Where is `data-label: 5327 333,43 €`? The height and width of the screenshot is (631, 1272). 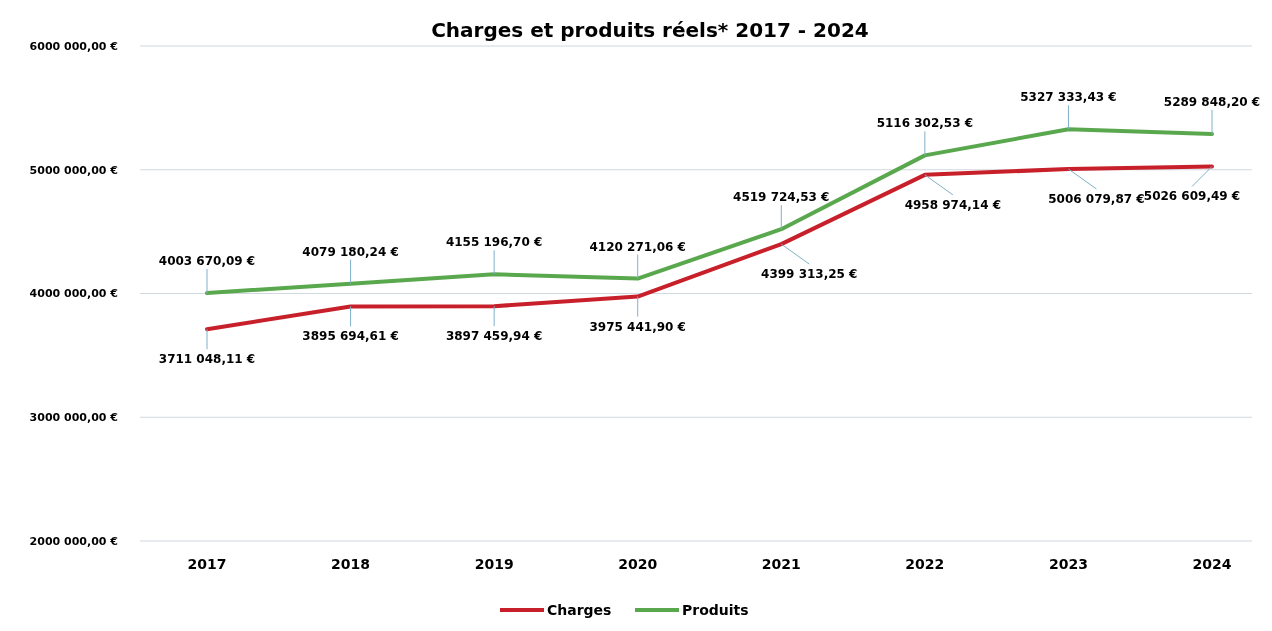
data-label: 5327 333,43 € is located at coordinates (1068, 97).